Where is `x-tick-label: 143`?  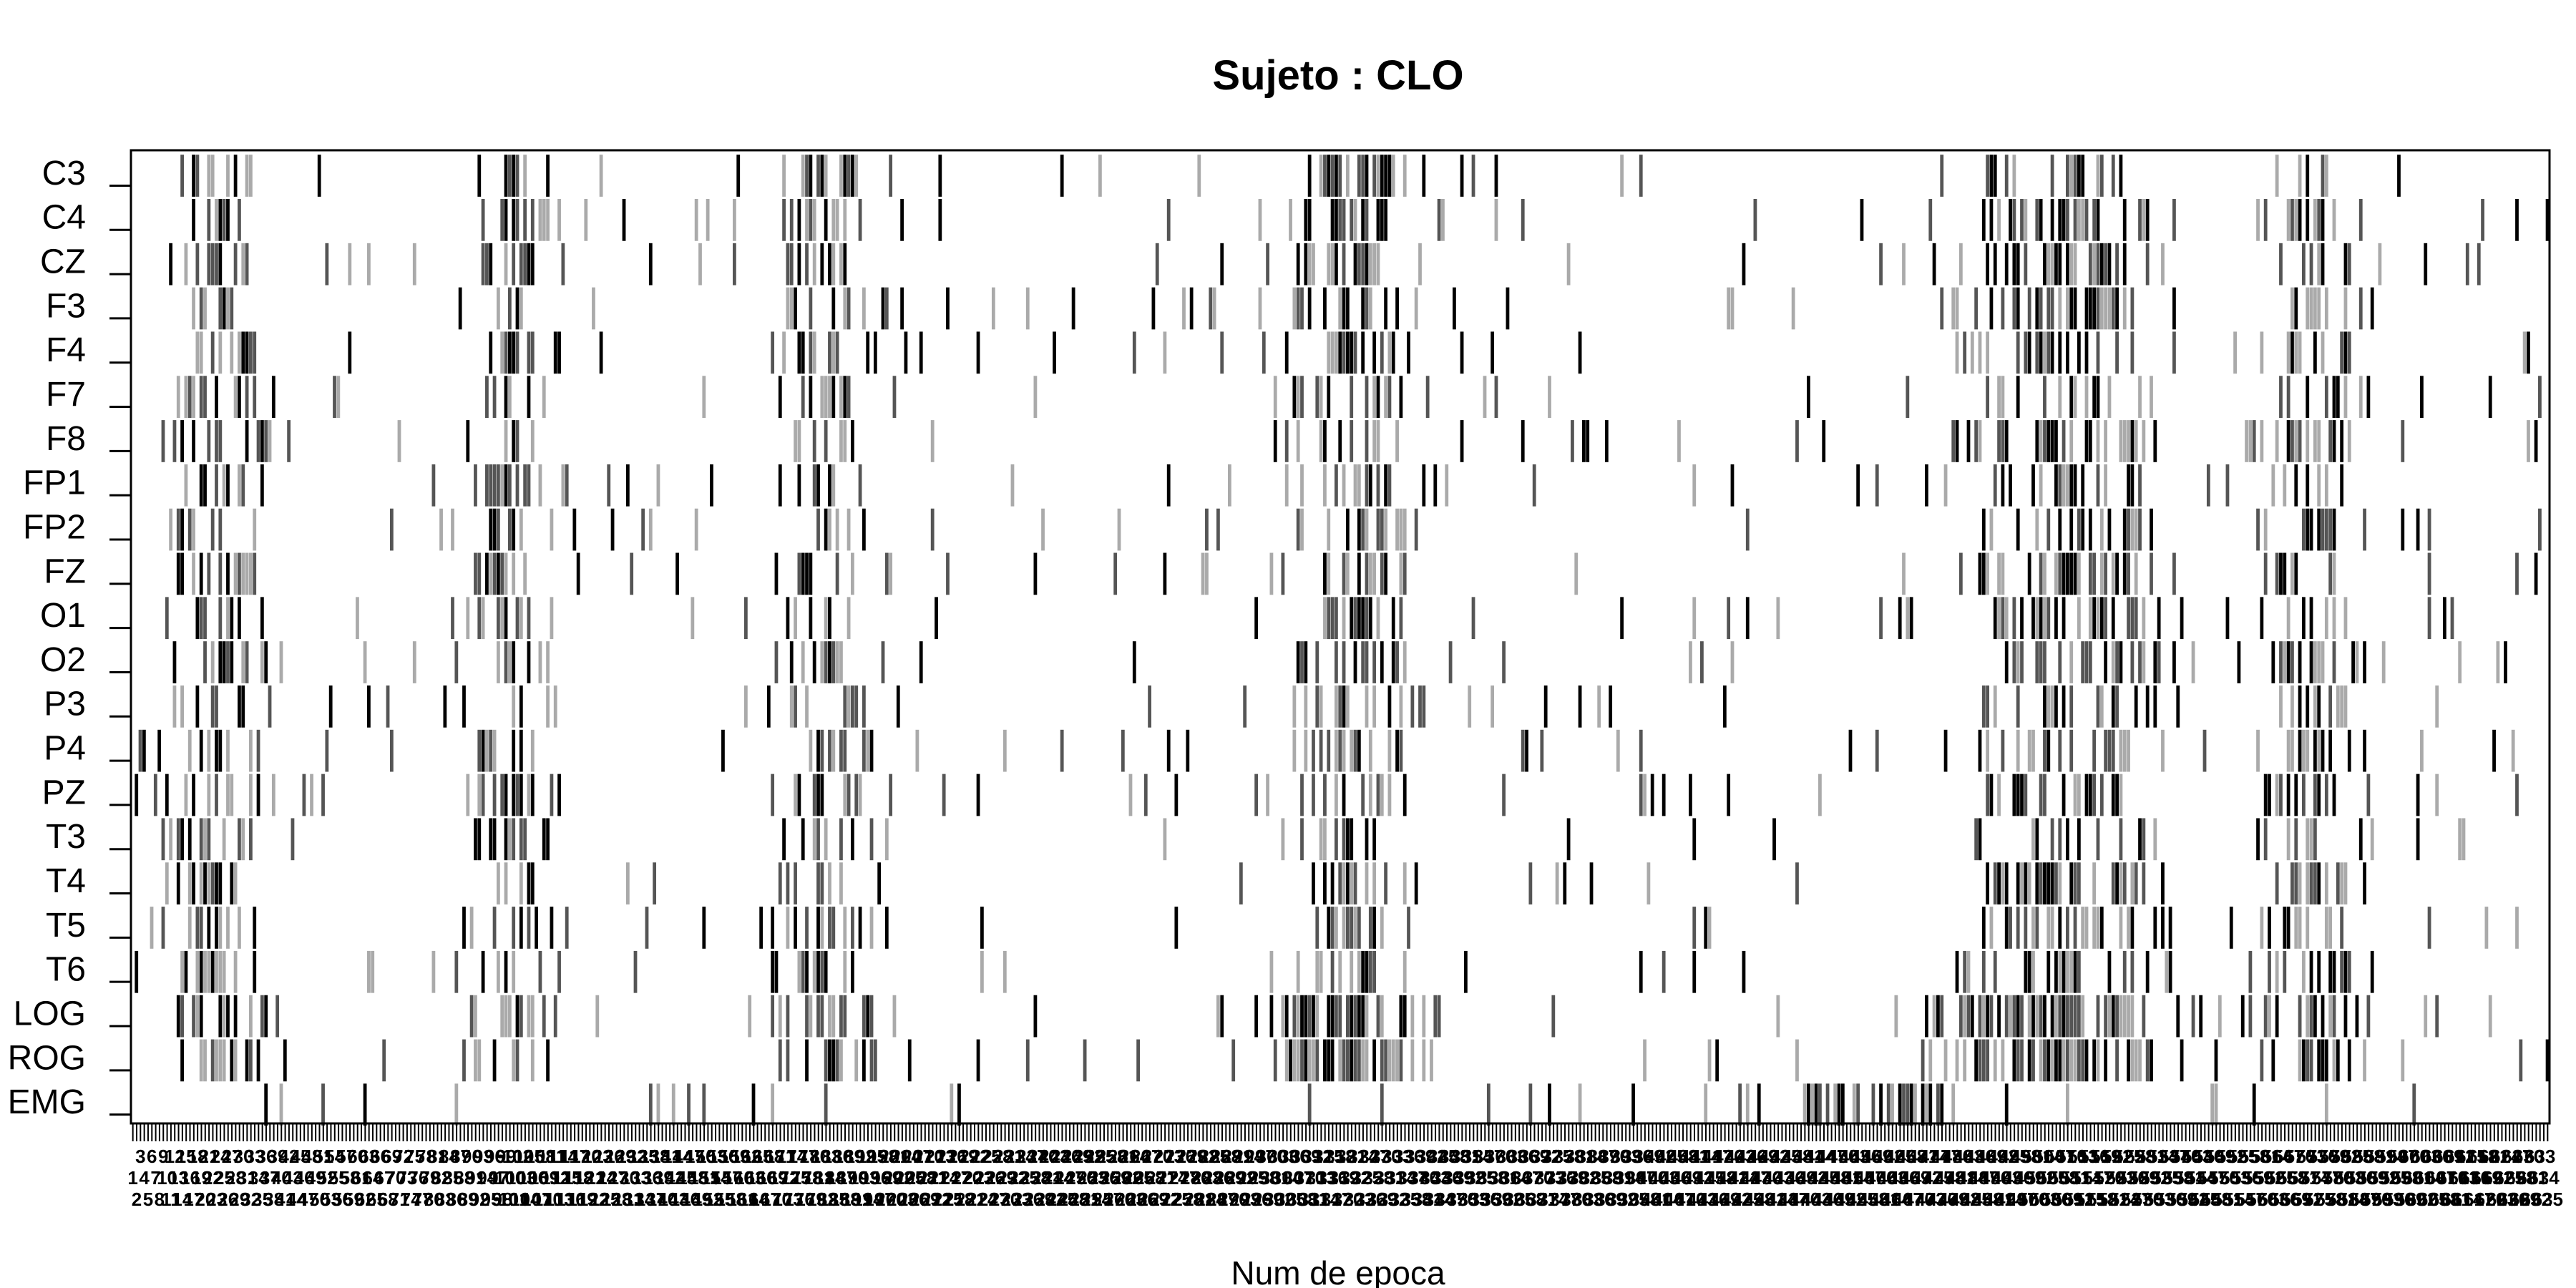 x-tick-label: 143 is located at coordinates (673, 1199).